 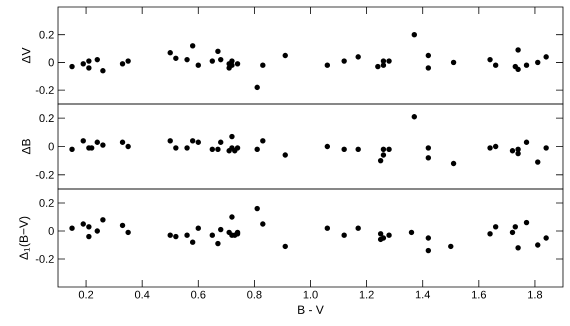 I want to click on x-tick-label: 1.4, so click(x=423, y=294).